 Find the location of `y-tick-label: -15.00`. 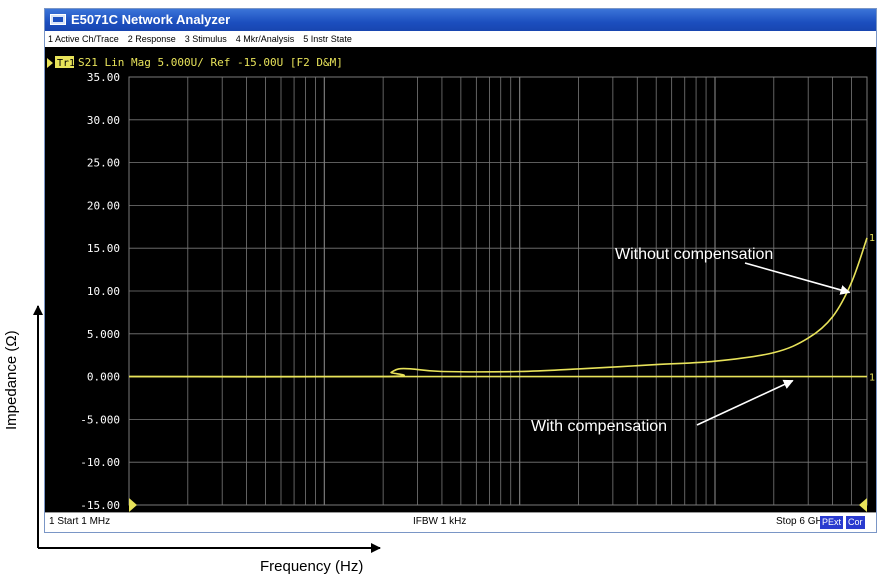

y-tick-label: -15.00 is located at coordinates (100, 505).